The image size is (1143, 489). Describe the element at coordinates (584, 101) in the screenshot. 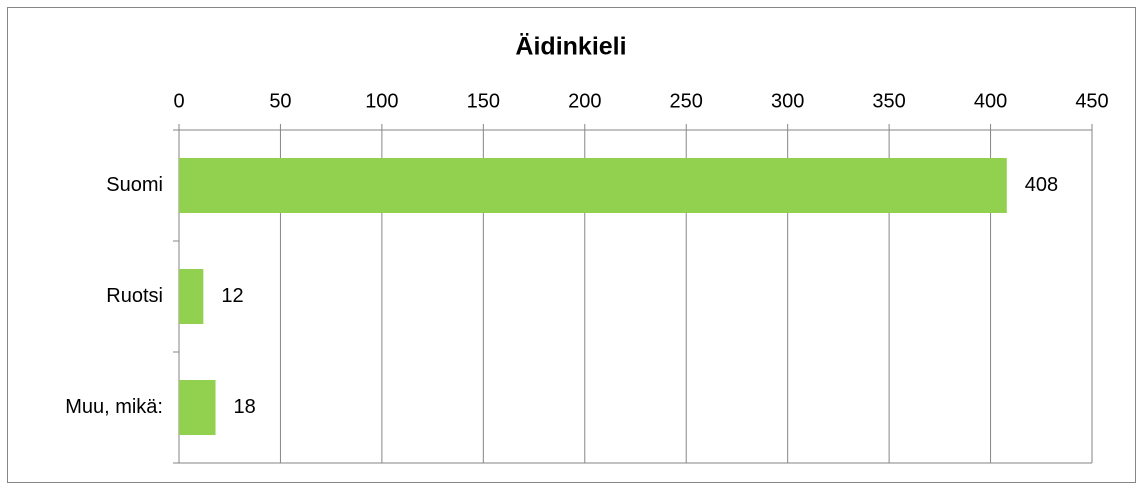

I see `x-tick-label: 200` at that location.